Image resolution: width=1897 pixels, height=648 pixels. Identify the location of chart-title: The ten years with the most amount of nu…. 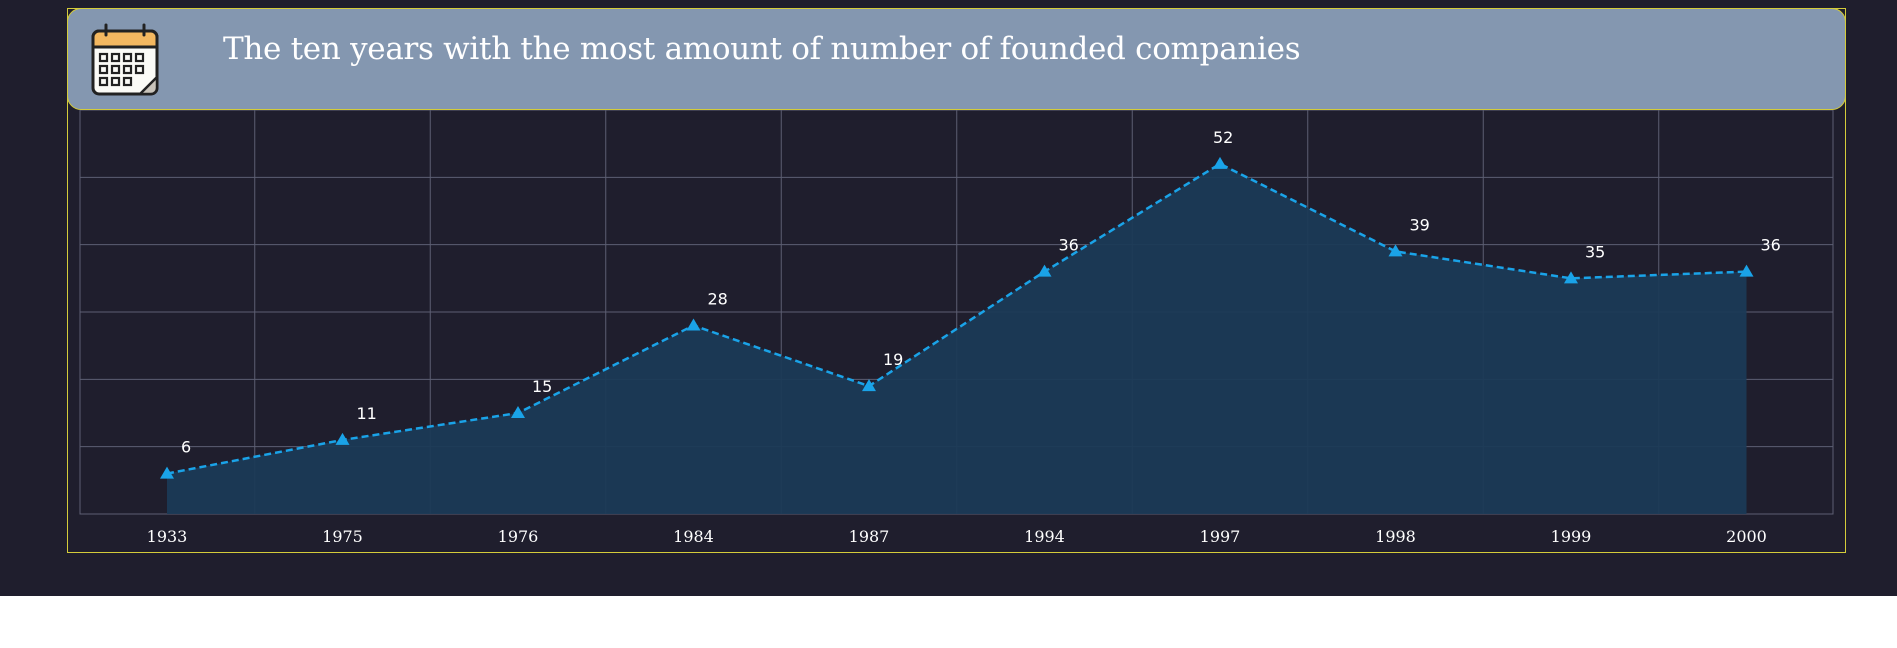
(762, 49).